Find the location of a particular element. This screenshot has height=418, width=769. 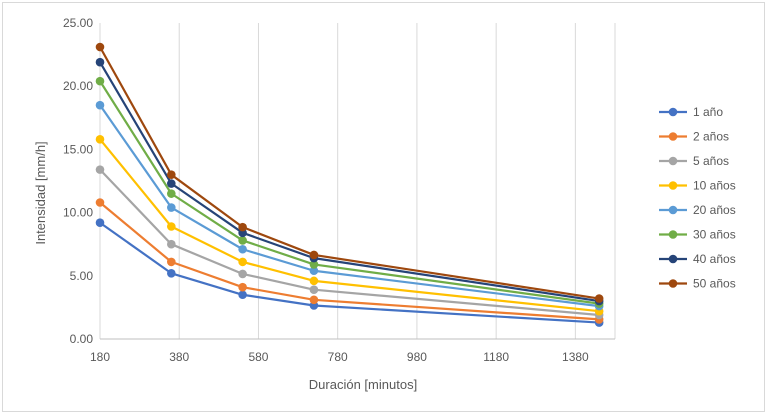

x-tick-label: 1180 is located at coordinates (496, 357).